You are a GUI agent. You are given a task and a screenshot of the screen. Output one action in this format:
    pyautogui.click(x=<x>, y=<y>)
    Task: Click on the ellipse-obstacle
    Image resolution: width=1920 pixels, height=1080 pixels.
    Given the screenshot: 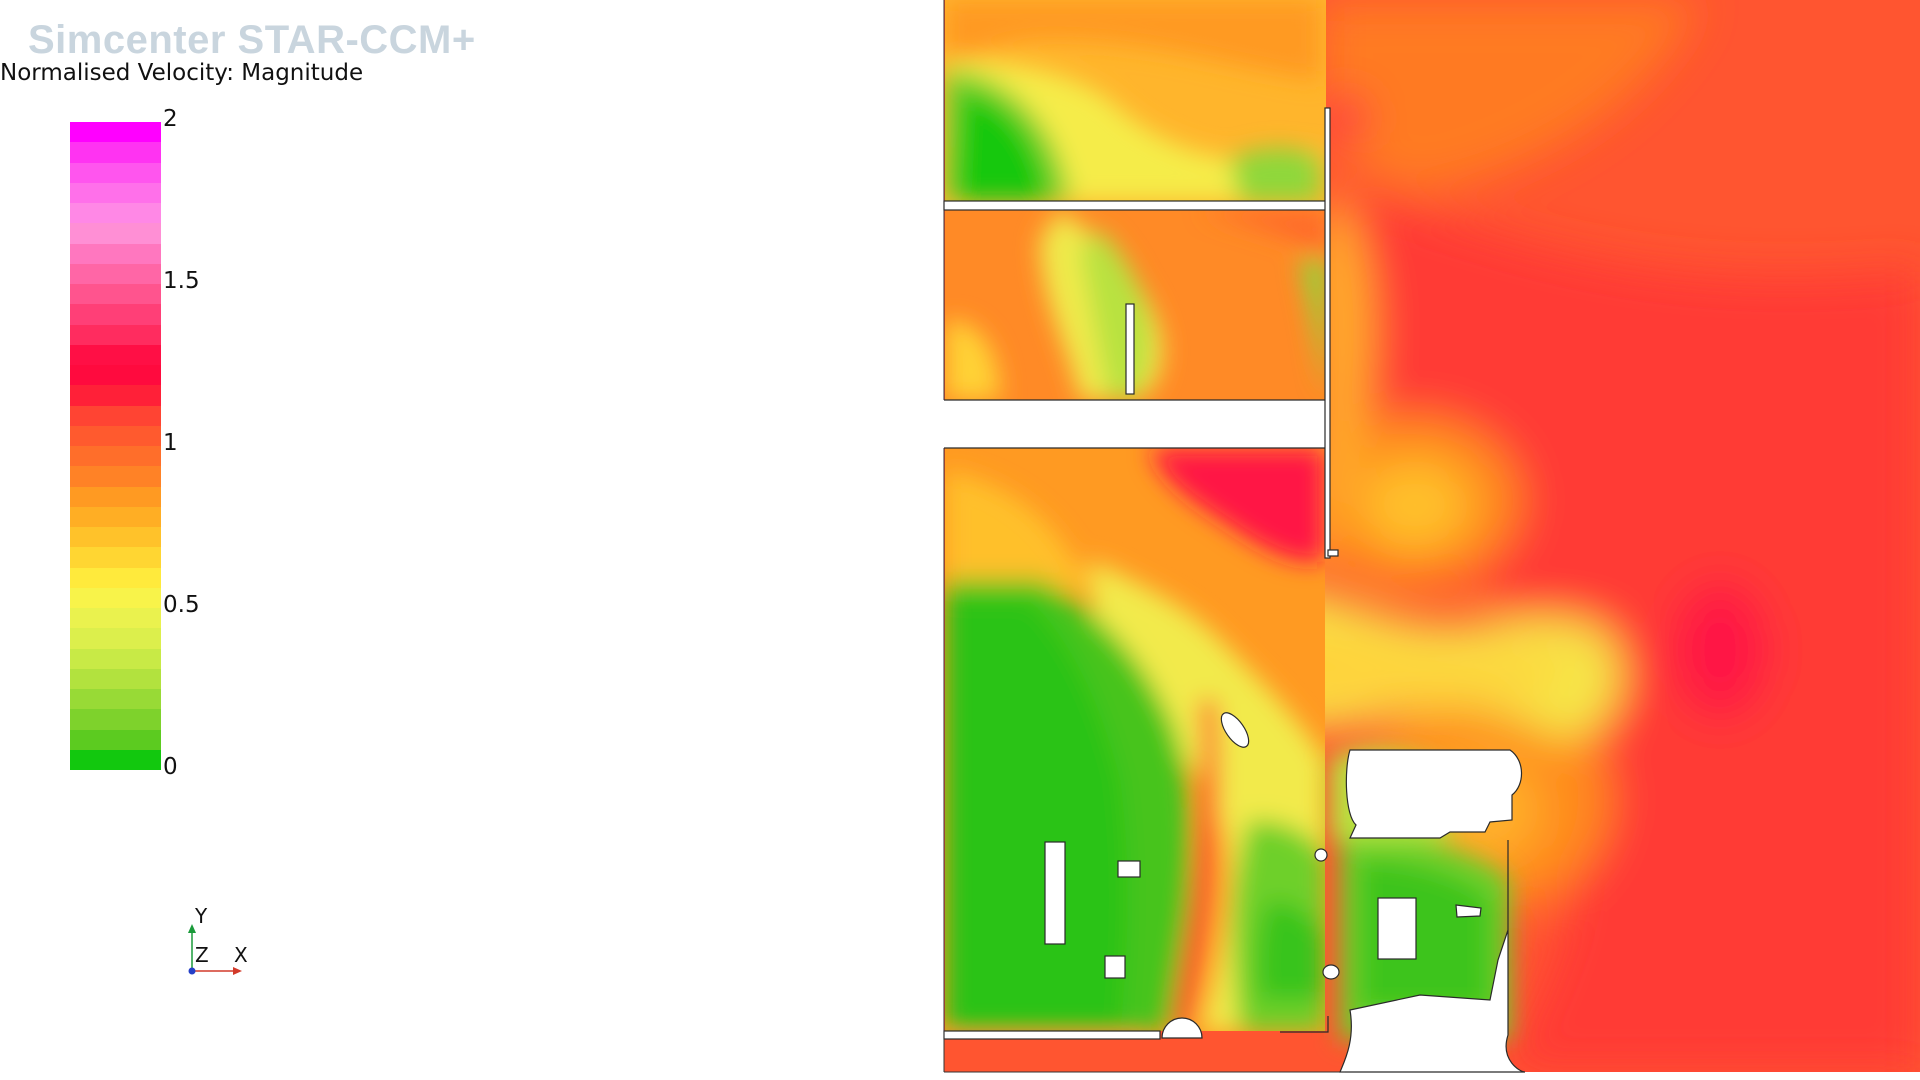 What is the action you would take?
    pyautogui.click(x=1235, y=730)
    